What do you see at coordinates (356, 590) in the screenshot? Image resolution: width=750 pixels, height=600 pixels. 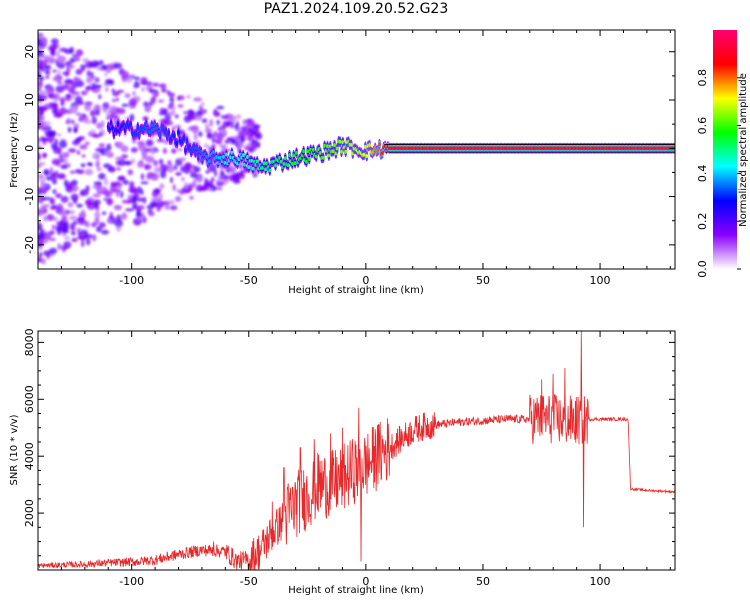 I see `snr-xlabel: Height of straight line (km)` at bounding box center [356, 590].